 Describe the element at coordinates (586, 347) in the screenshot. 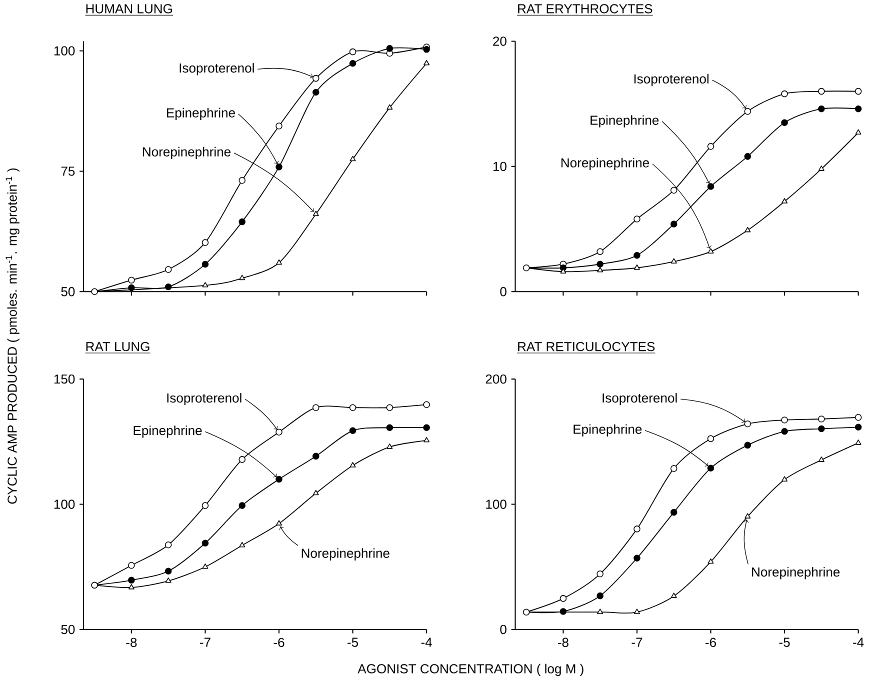

I see `chart-title: RAT RETICULOCYTES` at that location.